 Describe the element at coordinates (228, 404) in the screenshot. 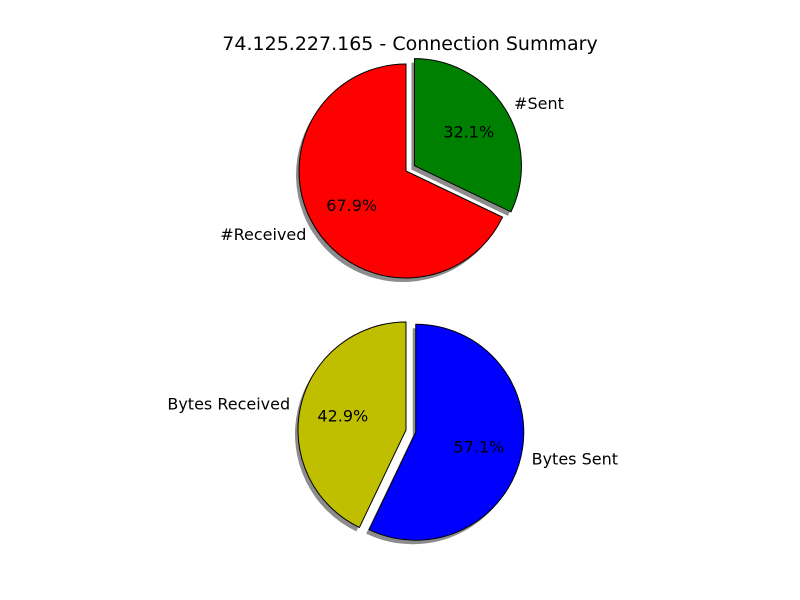

I see `pie-slice-label: Bytes Received` at that location.